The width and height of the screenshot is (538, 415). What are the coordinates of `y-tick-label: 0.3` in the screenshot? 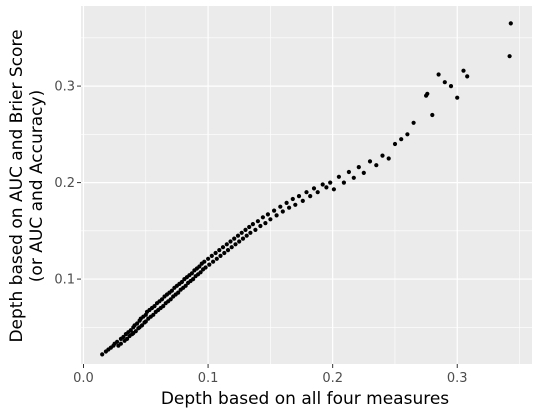 It's located at (64, 87).